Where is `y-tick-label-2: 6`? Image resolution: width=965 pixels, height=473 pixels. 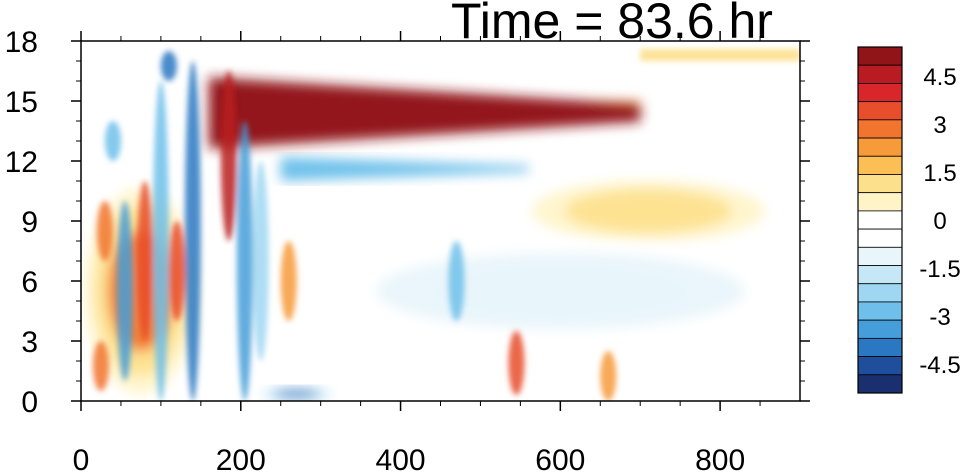
y-tick-label-2: 6 is located at coordinates (29, 282).